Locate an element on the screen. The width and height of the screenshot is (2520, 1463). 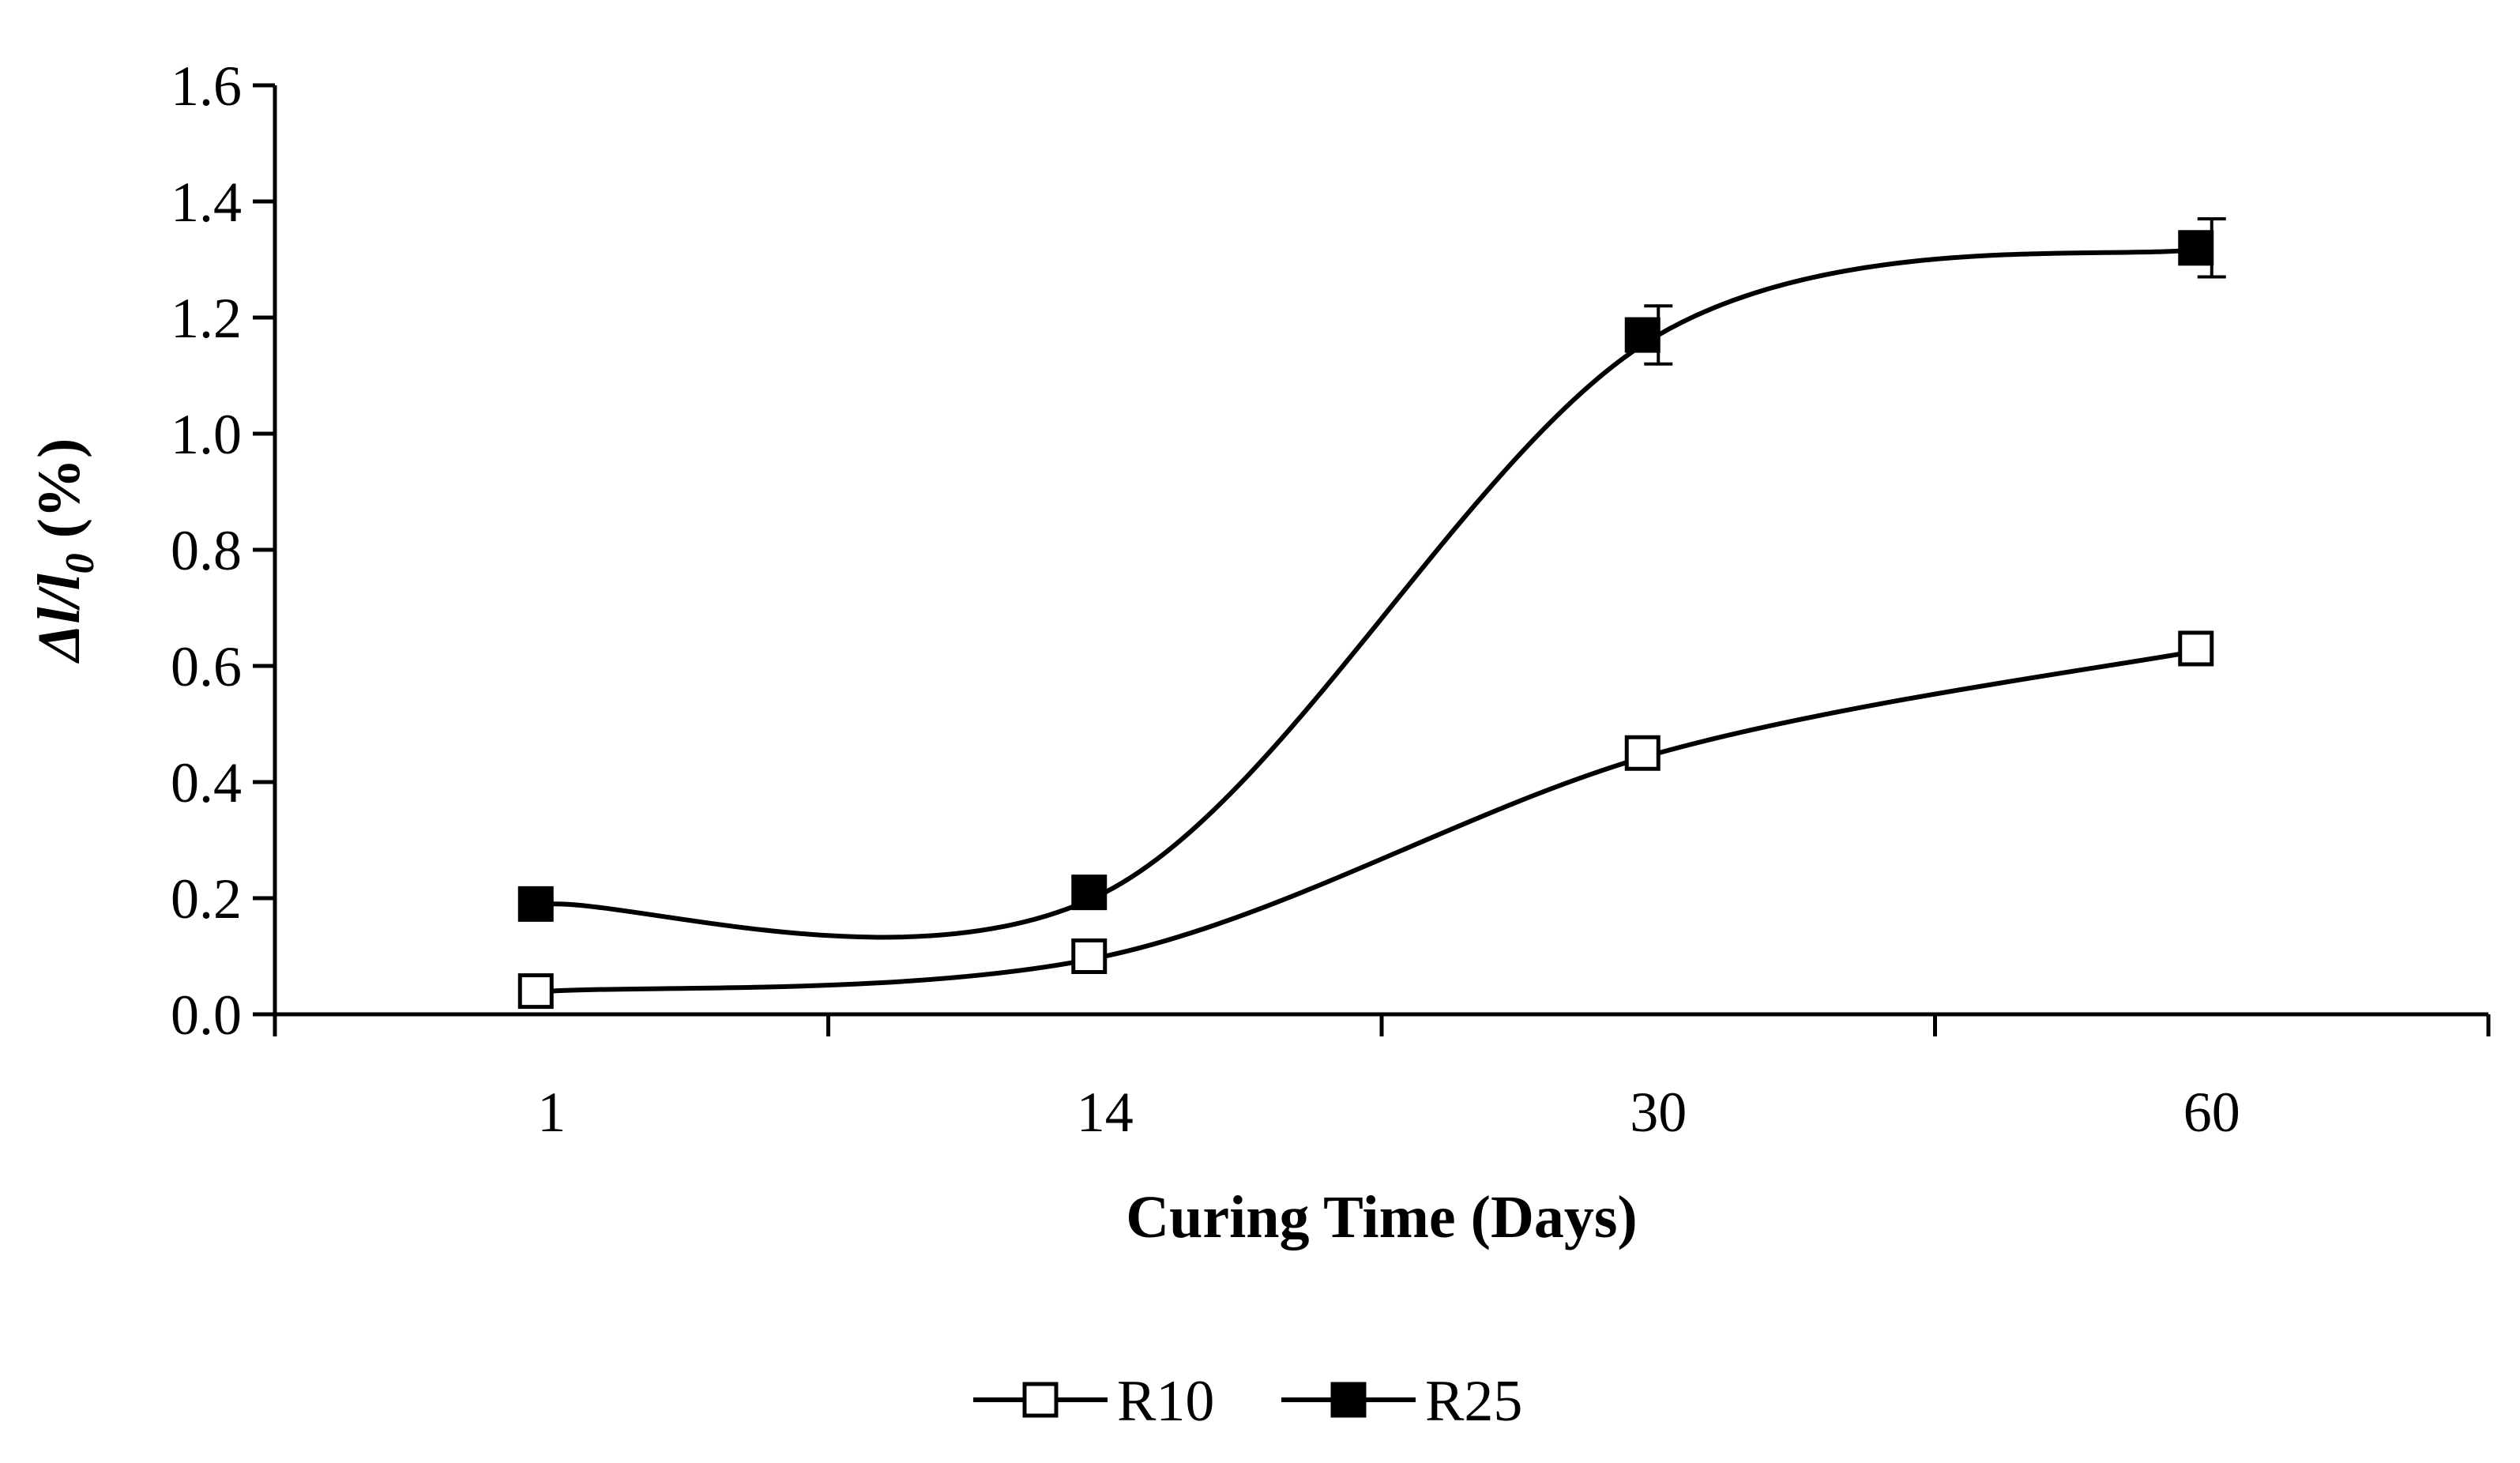
y-tick-label: 1.0 is located at coordinates (206, 434).